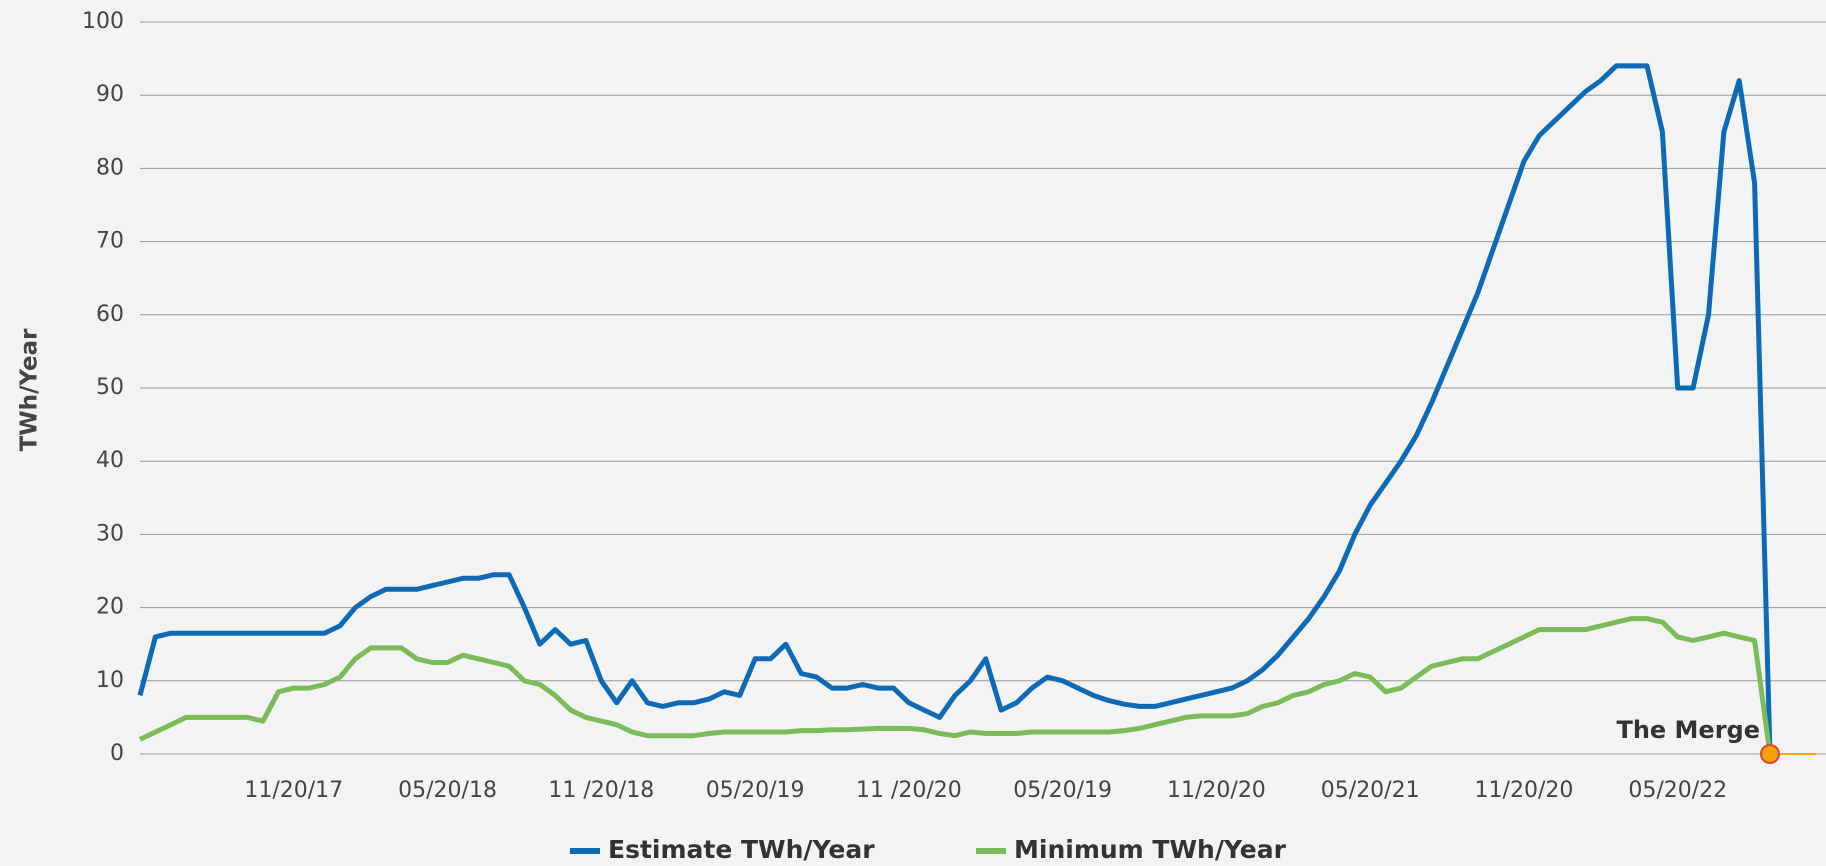 This screenshot has height=866, width=1826. What do you see at coordinates (1770, 754) in the screenshot?
I see `annotation-marker` at bounding box center [1770, 754].